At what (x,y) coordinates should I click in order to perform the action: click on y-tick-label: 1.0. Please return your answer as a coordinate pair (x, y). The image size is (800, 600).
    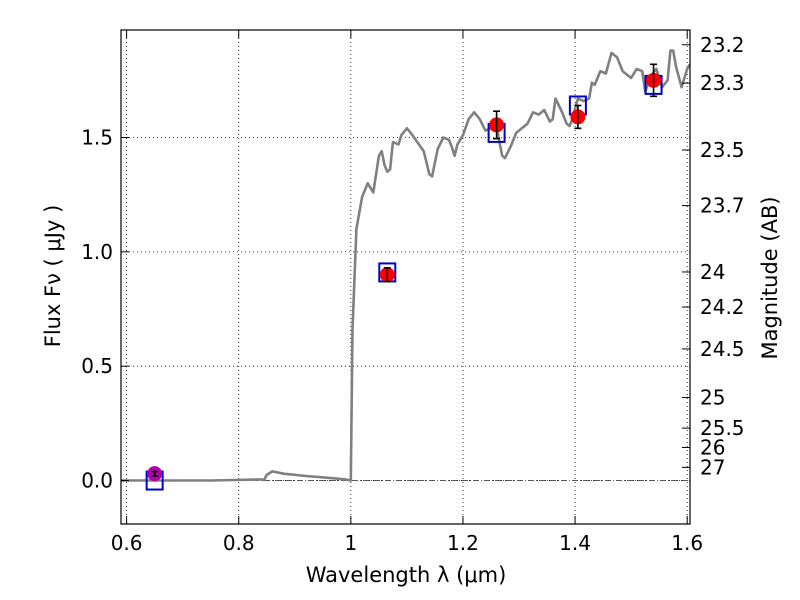
    Looking at the image, I should click on (97, 252).